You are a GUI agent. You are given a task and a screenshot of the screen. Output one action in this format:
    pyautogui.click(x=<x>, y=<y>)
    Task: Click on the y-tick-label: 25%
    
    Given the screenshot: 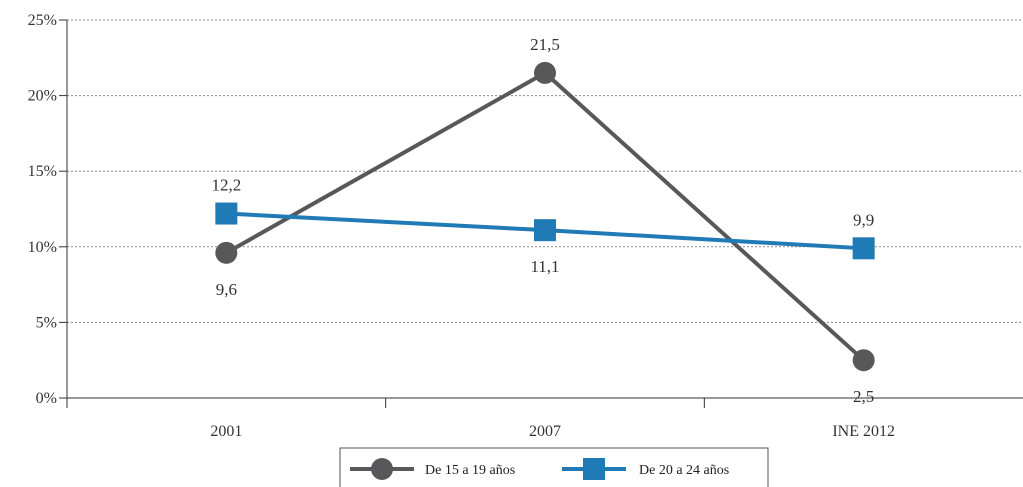 What is the action you would take?
    pyautogui.click(x=42, y=20)
    